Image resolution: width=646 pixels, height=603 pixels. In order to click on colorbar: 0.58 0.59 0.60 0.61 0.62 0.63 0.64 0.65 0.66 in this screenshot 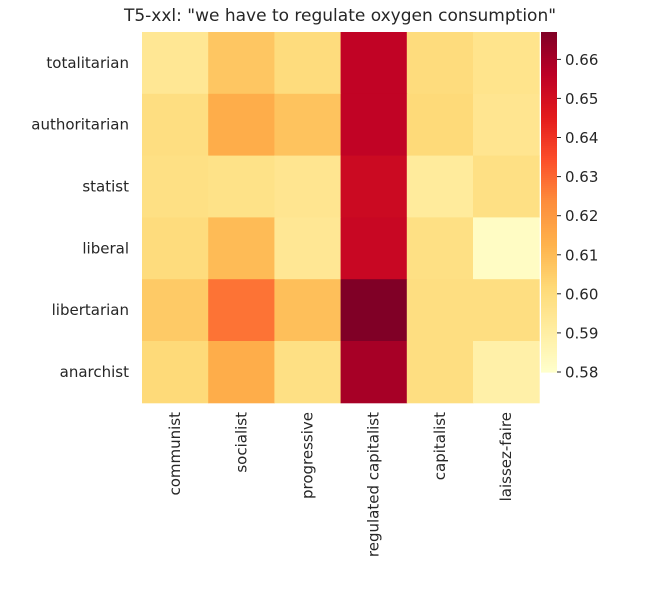, I will do `click(569, 207)`.